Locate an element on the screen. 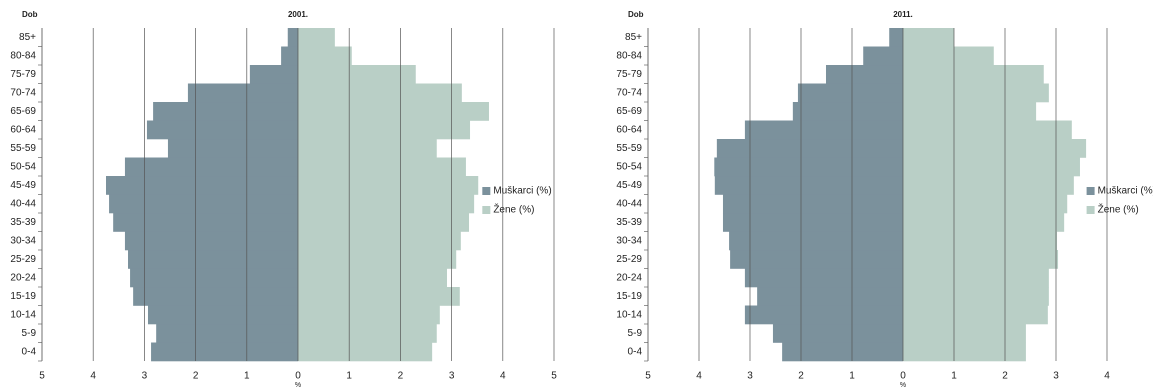 The height and width of the screenshot is (389, 1153). title: 2011. is located at coordinates (903, 14).